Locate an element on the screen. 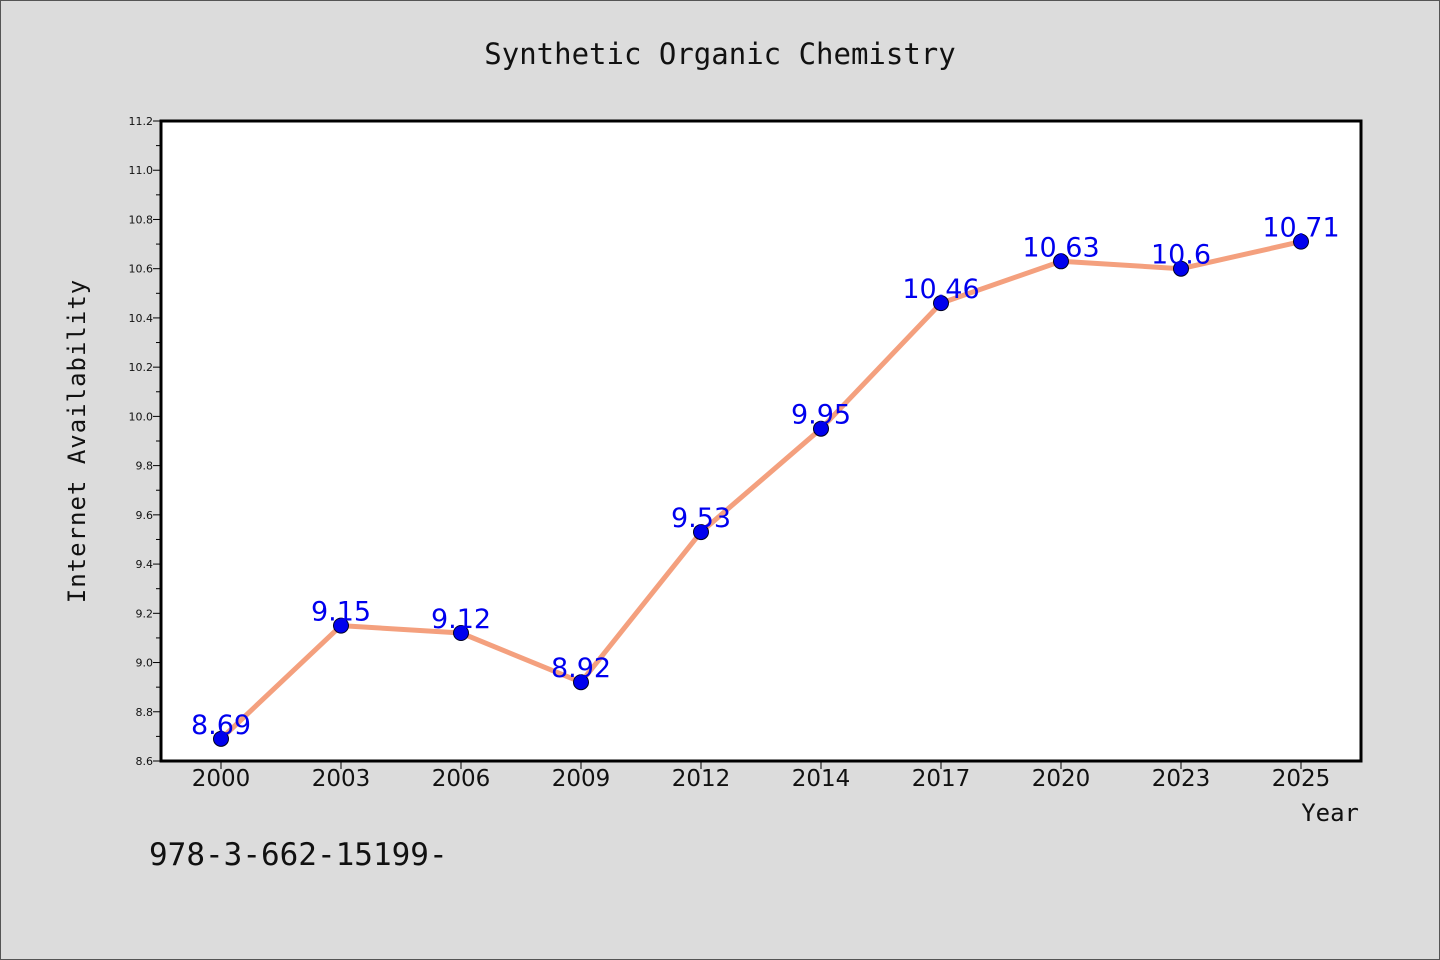 Image resolution: width=1440 pixels, height=960 pixels. data-label: 10.71 is located at coordinates (1300, 228).